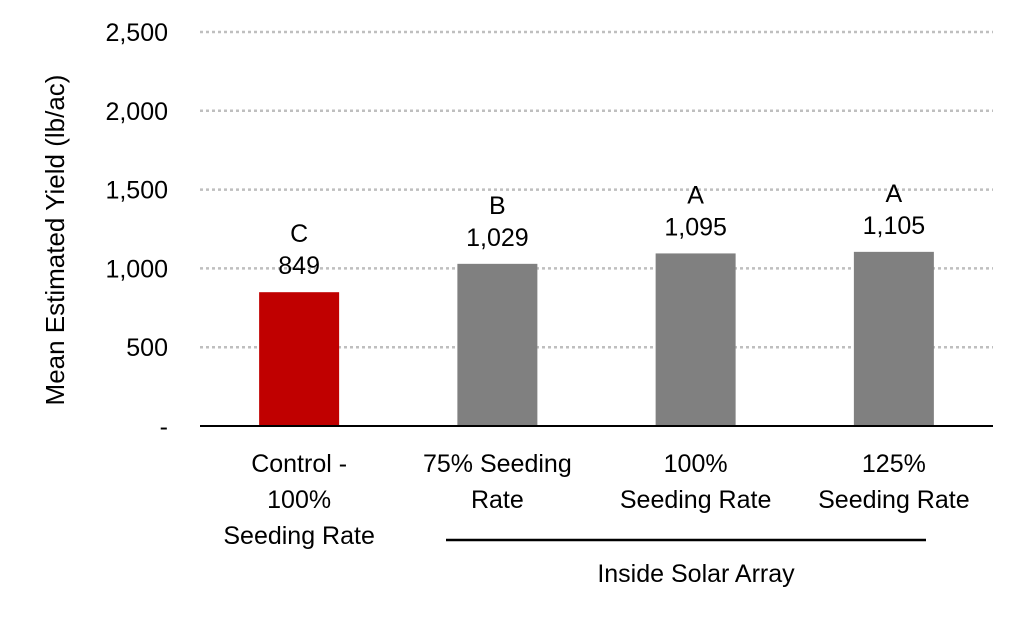  I want to click on y-tick-label: 500, so click(147, 348).